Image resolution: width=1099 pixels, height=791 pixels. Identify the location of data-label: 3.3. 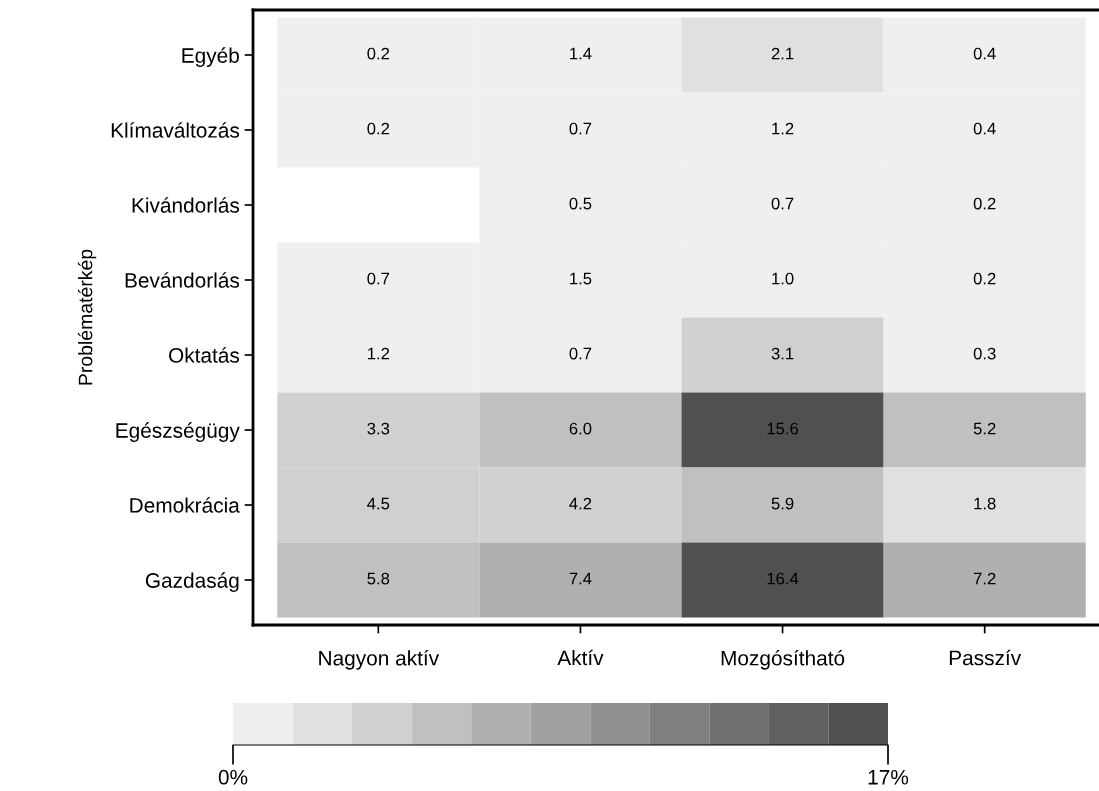
(378, 428).